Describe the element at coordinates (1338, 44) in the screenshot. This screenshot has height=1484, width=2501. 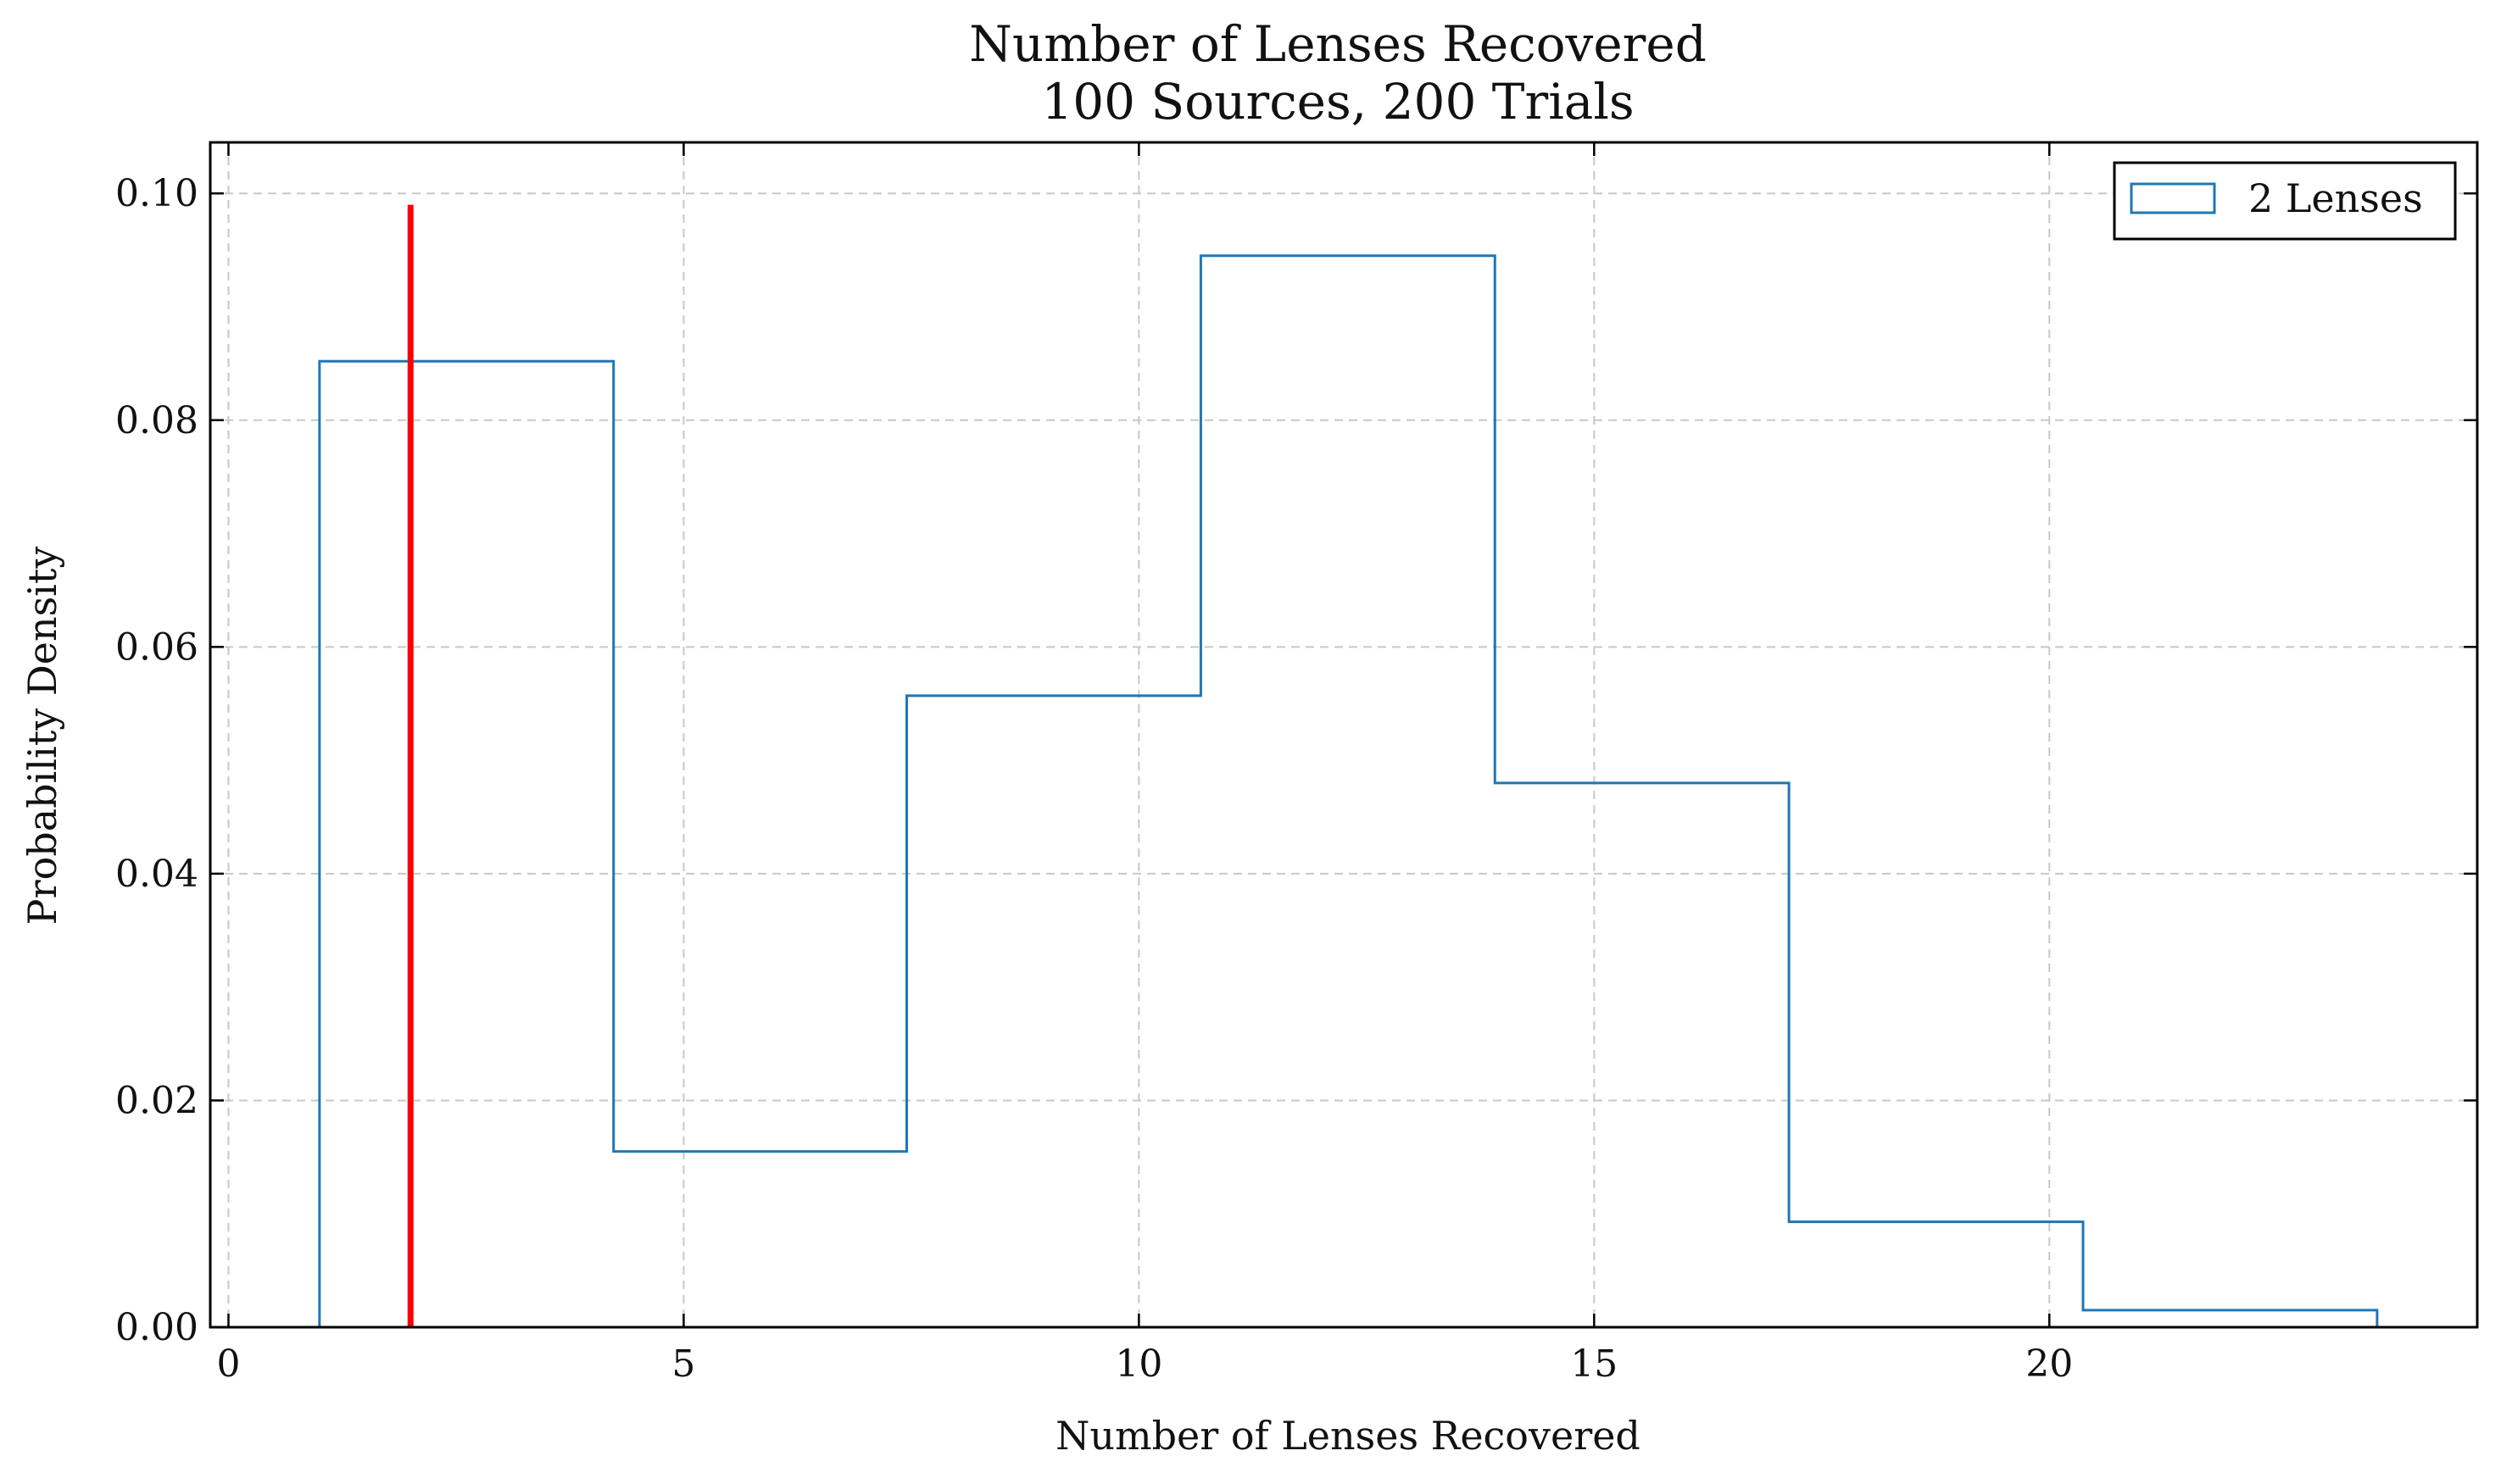
I see `chart-title: Number of Lenses Recovered` at that location.